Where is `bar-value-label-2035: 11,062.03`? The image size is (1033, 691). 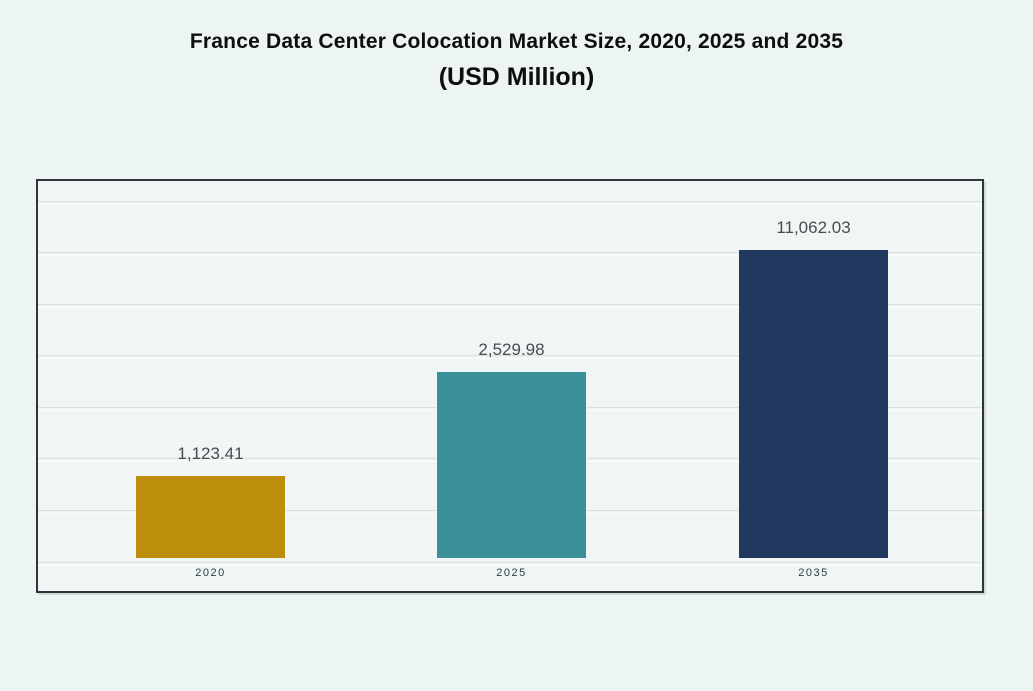 bar-value-label-2035: 11,062.03 is located at coordinates (813, 227).